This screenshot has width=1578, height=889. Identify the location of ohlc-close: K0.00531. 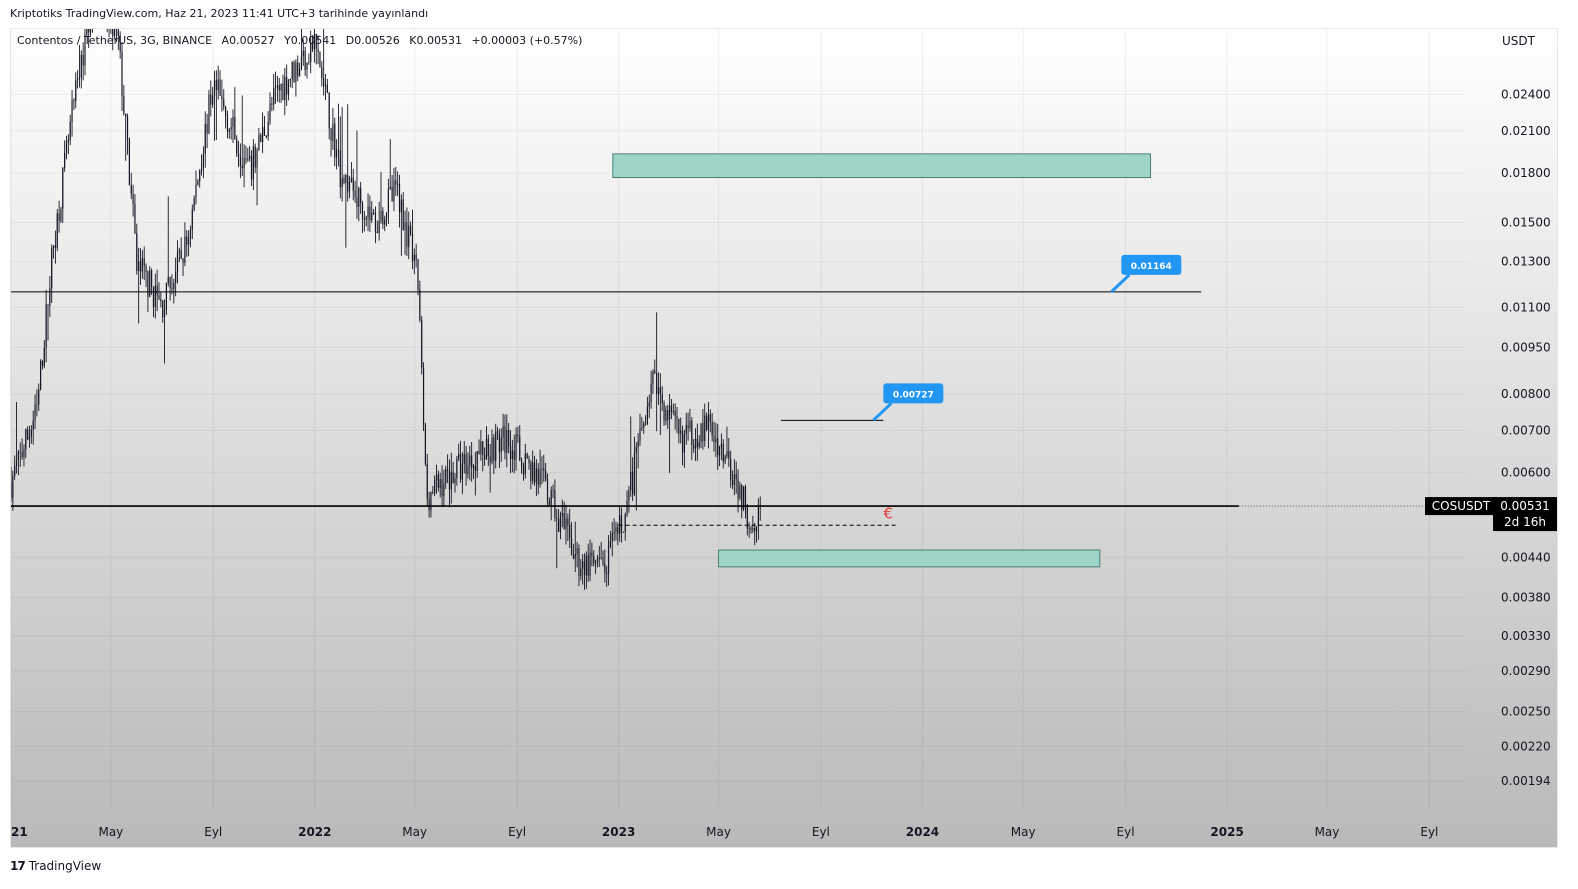
(435, 40).